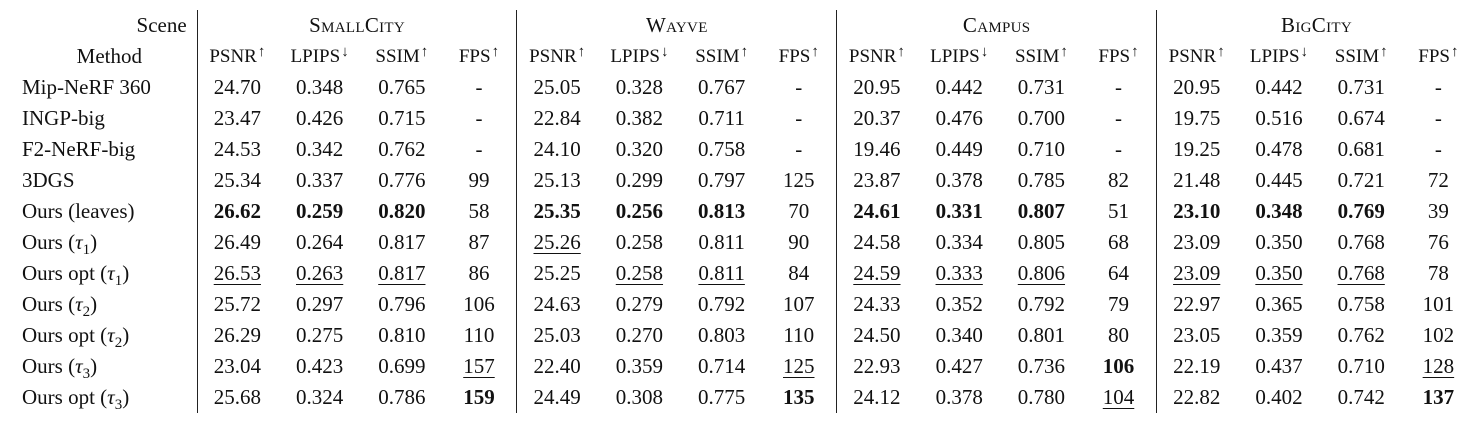 The height and width of the screenshot is (434, 1476). Describe the element at coordinates (556, 366) in the screenshot. I see `value-cell: 22.40` at that location.